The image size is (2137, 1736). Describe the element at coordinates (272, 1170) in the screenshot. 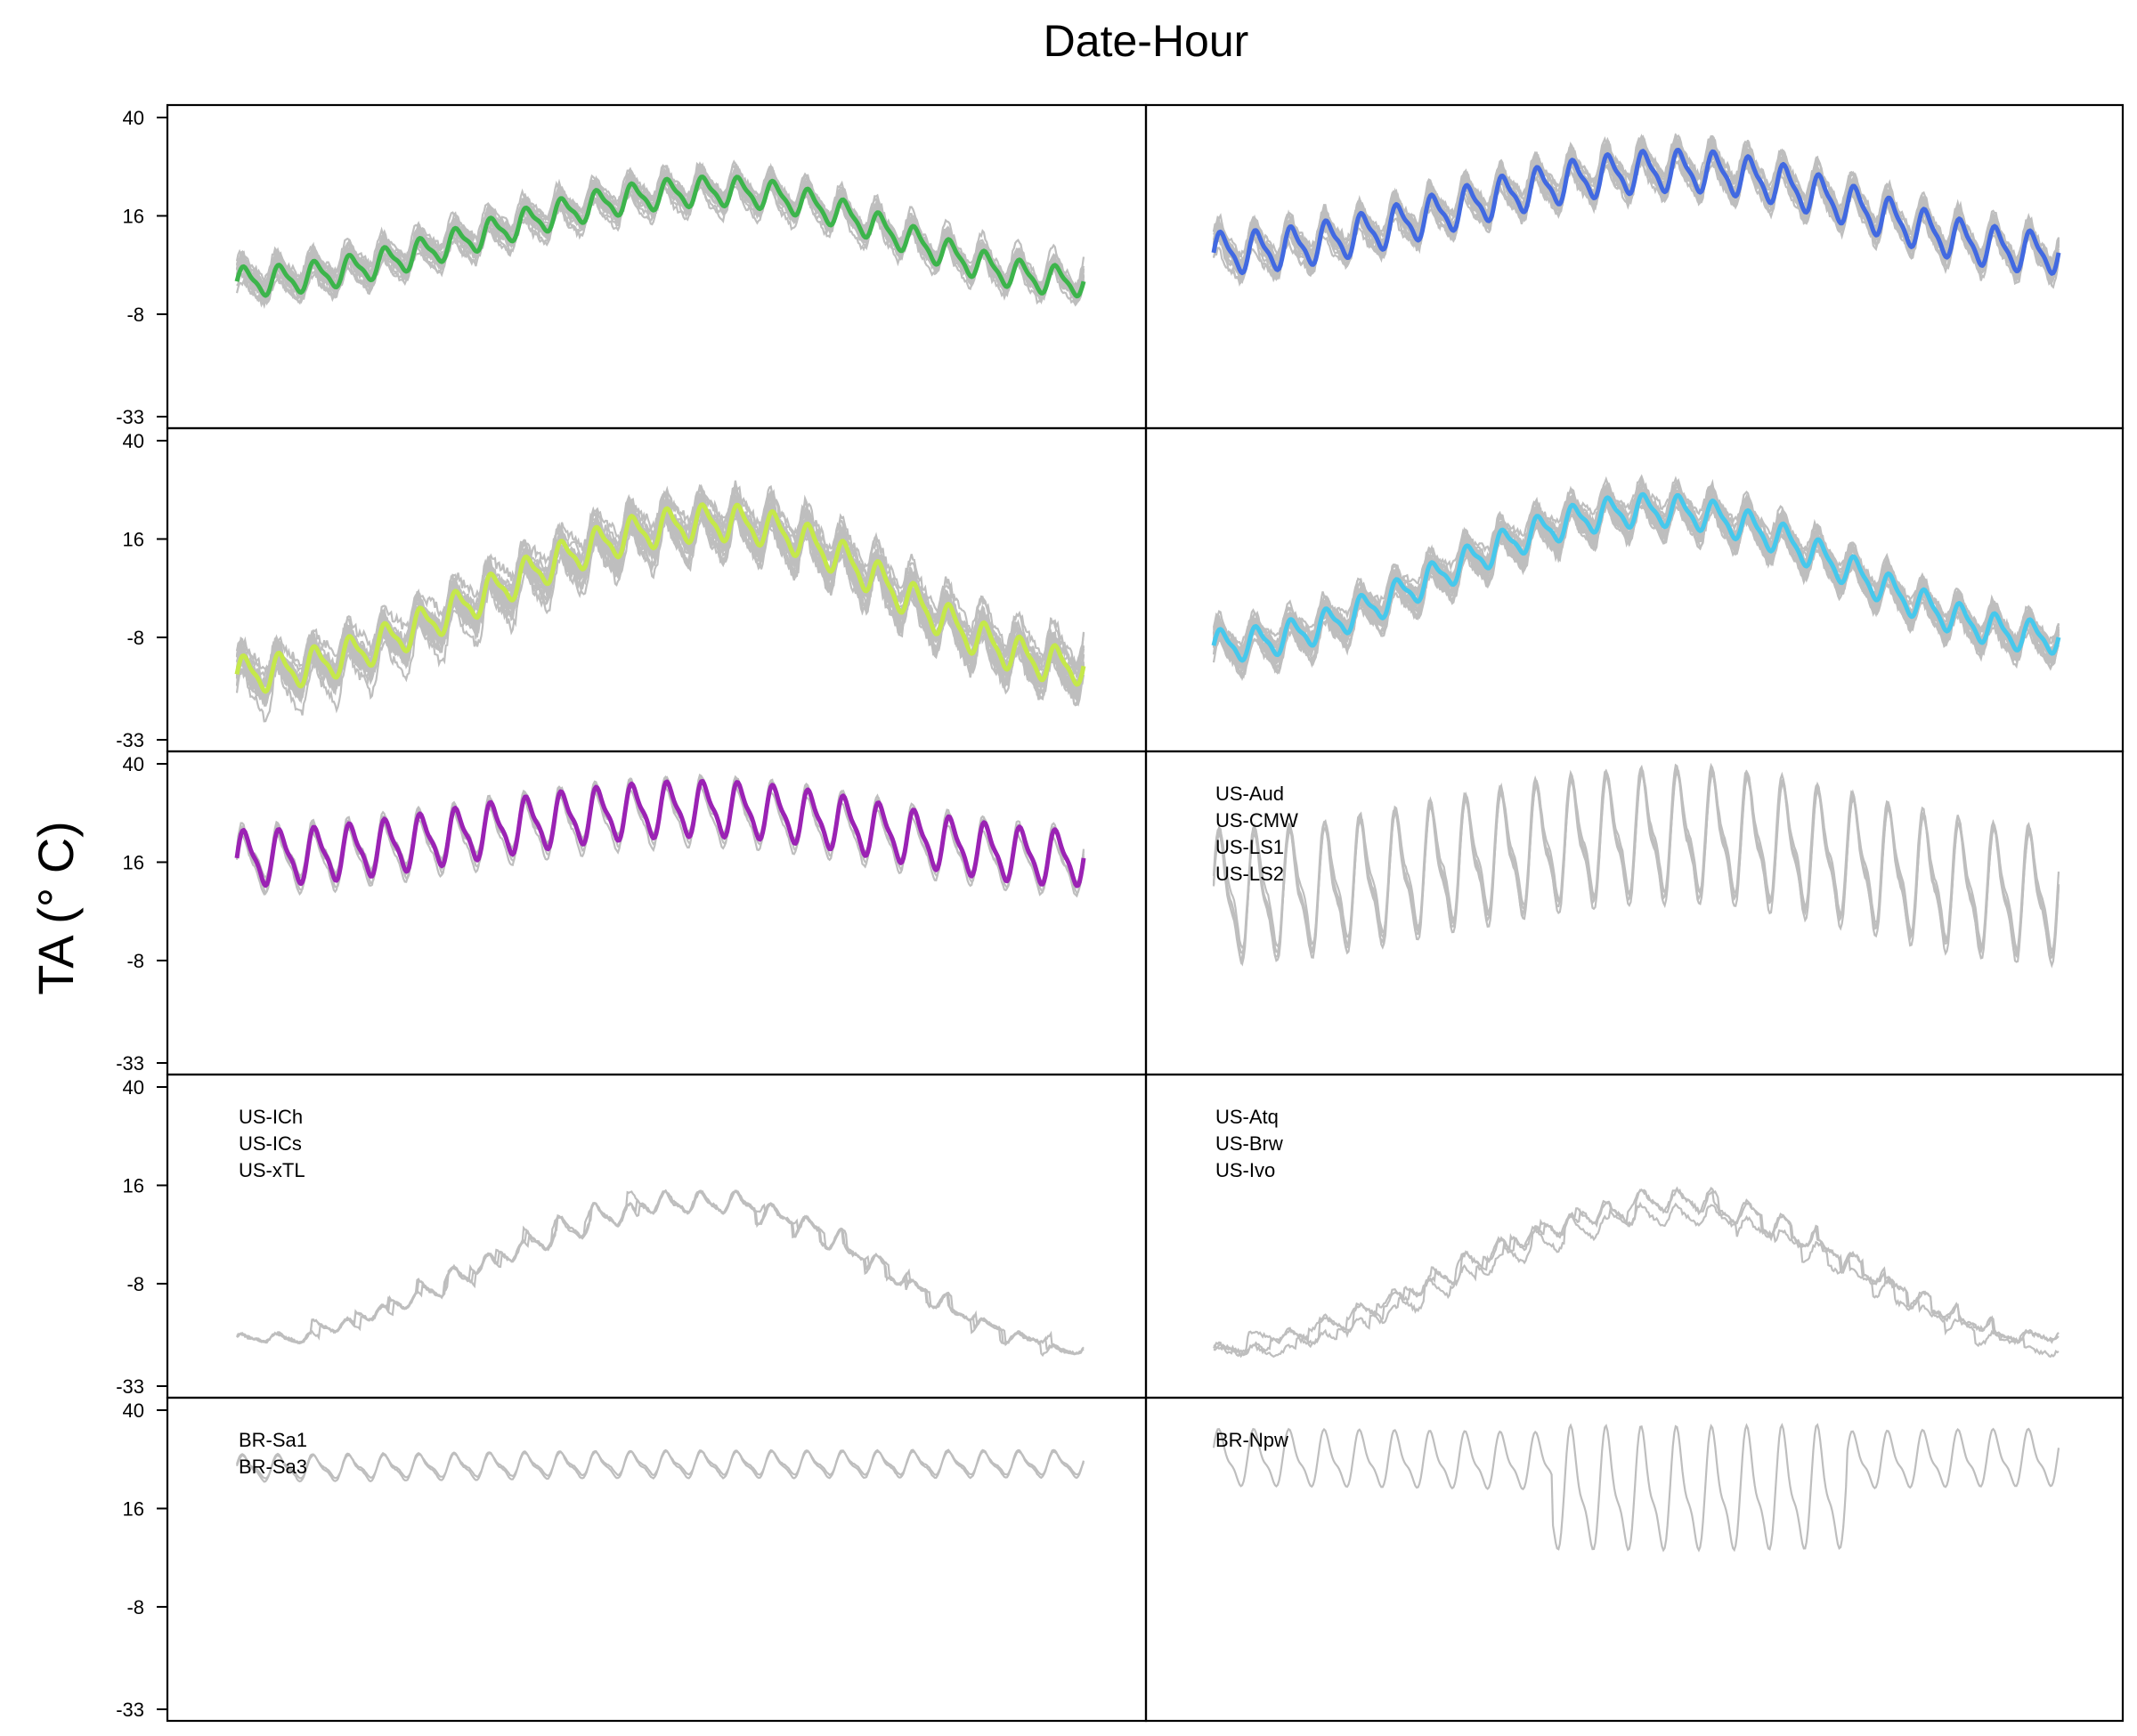

I see `site-label: US-xTL` at that location.